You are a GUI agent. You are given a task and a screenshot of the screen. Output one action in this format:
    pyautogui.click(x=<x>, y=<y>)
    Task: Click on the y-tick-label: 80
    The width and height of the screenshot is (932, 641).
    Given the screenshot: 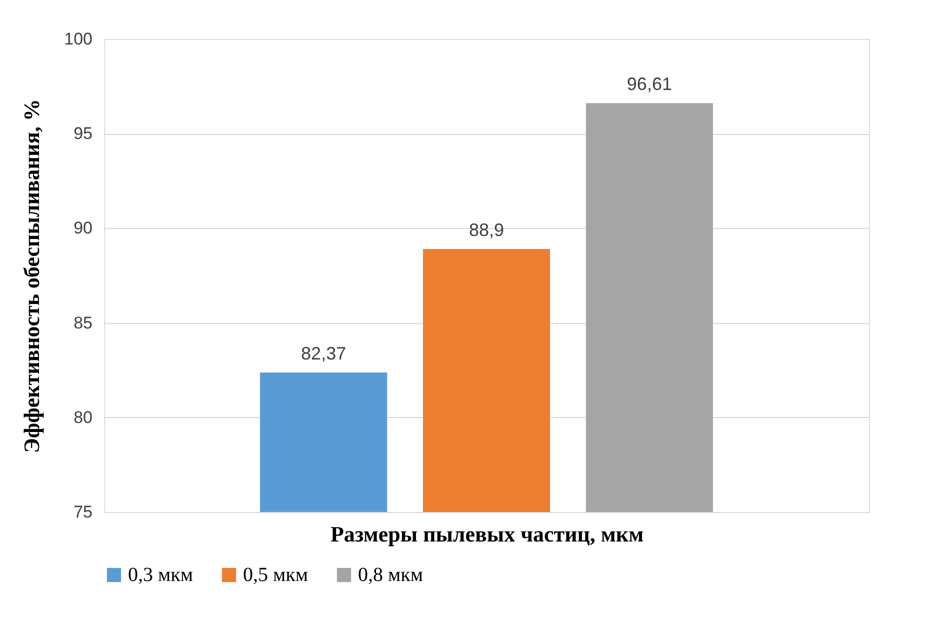 What is the action you would take?
    pyautogui.click(x=83, y=417)
    